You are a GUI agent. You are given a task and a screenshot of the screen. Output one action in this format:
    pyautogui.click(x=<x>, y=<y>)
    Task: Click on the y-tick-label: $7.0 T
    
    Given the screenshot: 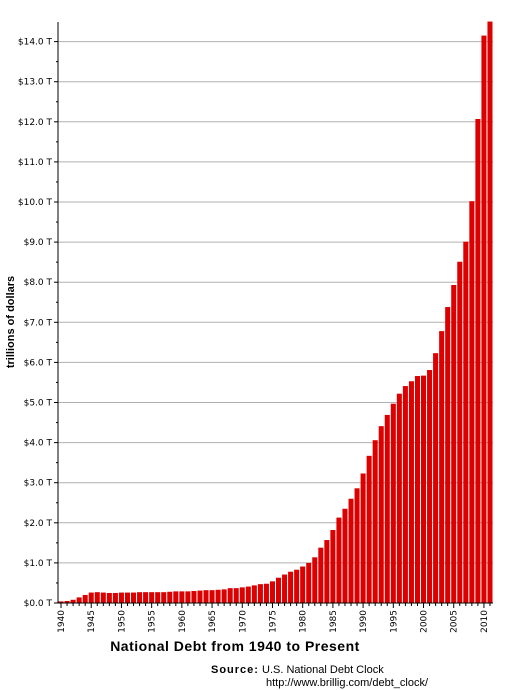 What is the action you would take?
    pyautogui.click(x=38, y=323)
    